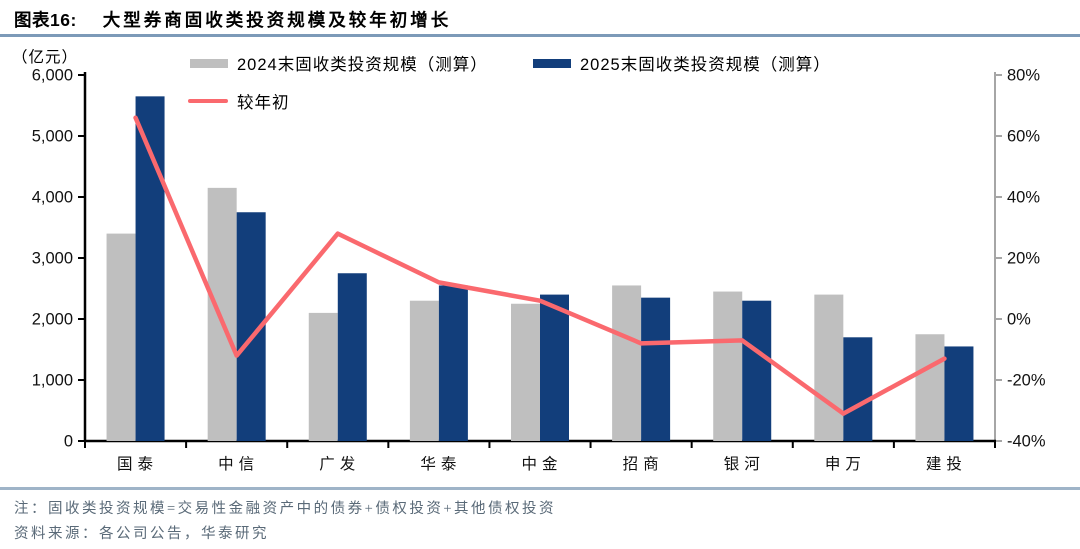  Describe the element at coordinates (285, 509) in the screenshot. I see `note-definition: 注：固收类投资规模=交易性金融资产中的债券+债权投资+其他债权投资` at that location.